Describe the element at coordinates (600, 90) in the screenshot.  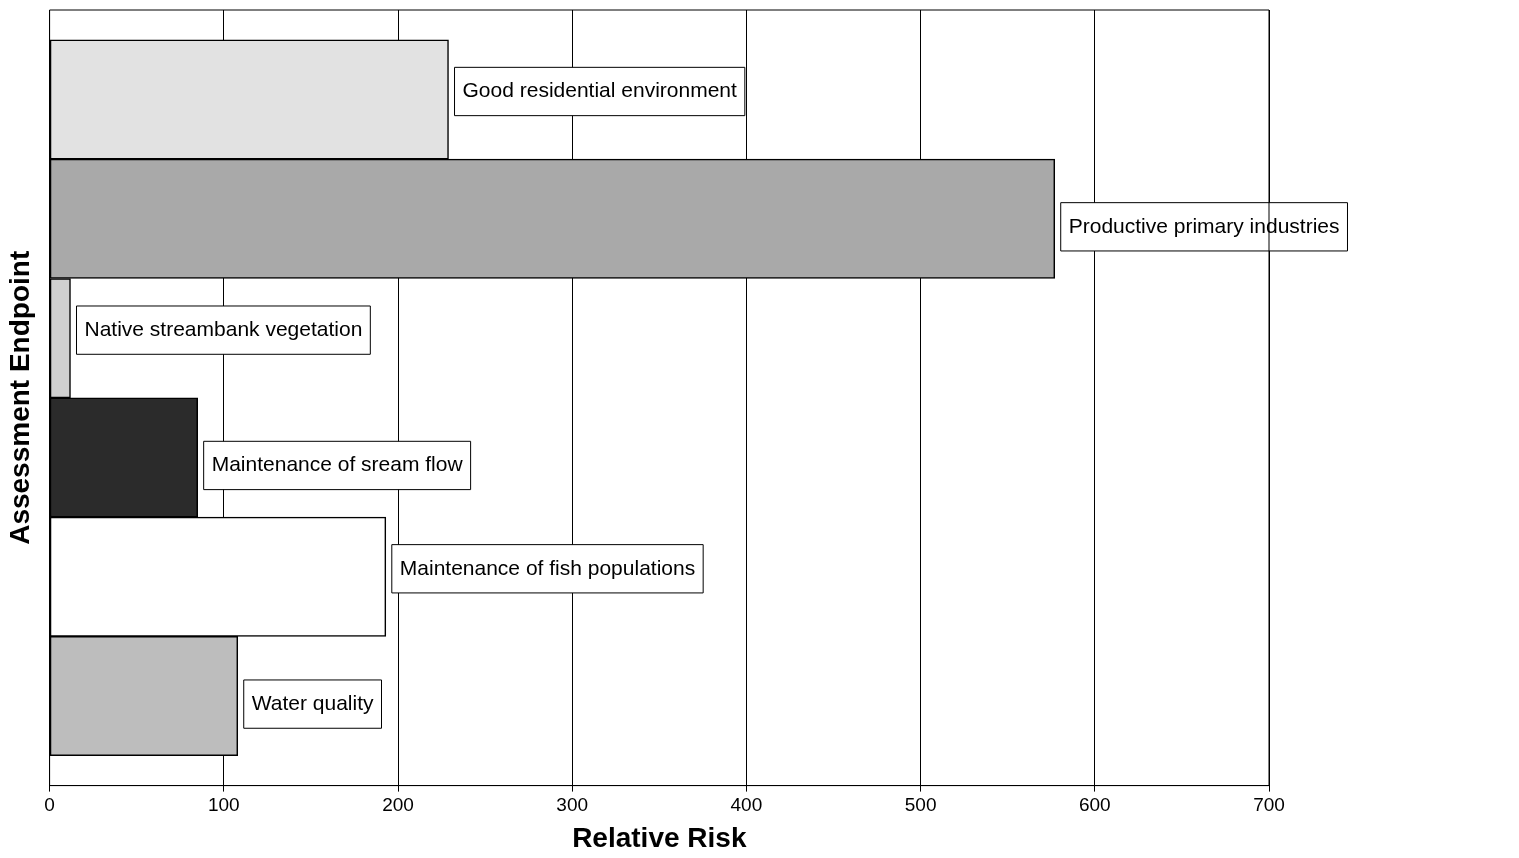
I see `y-tick-label: Good residential environment` at that location.